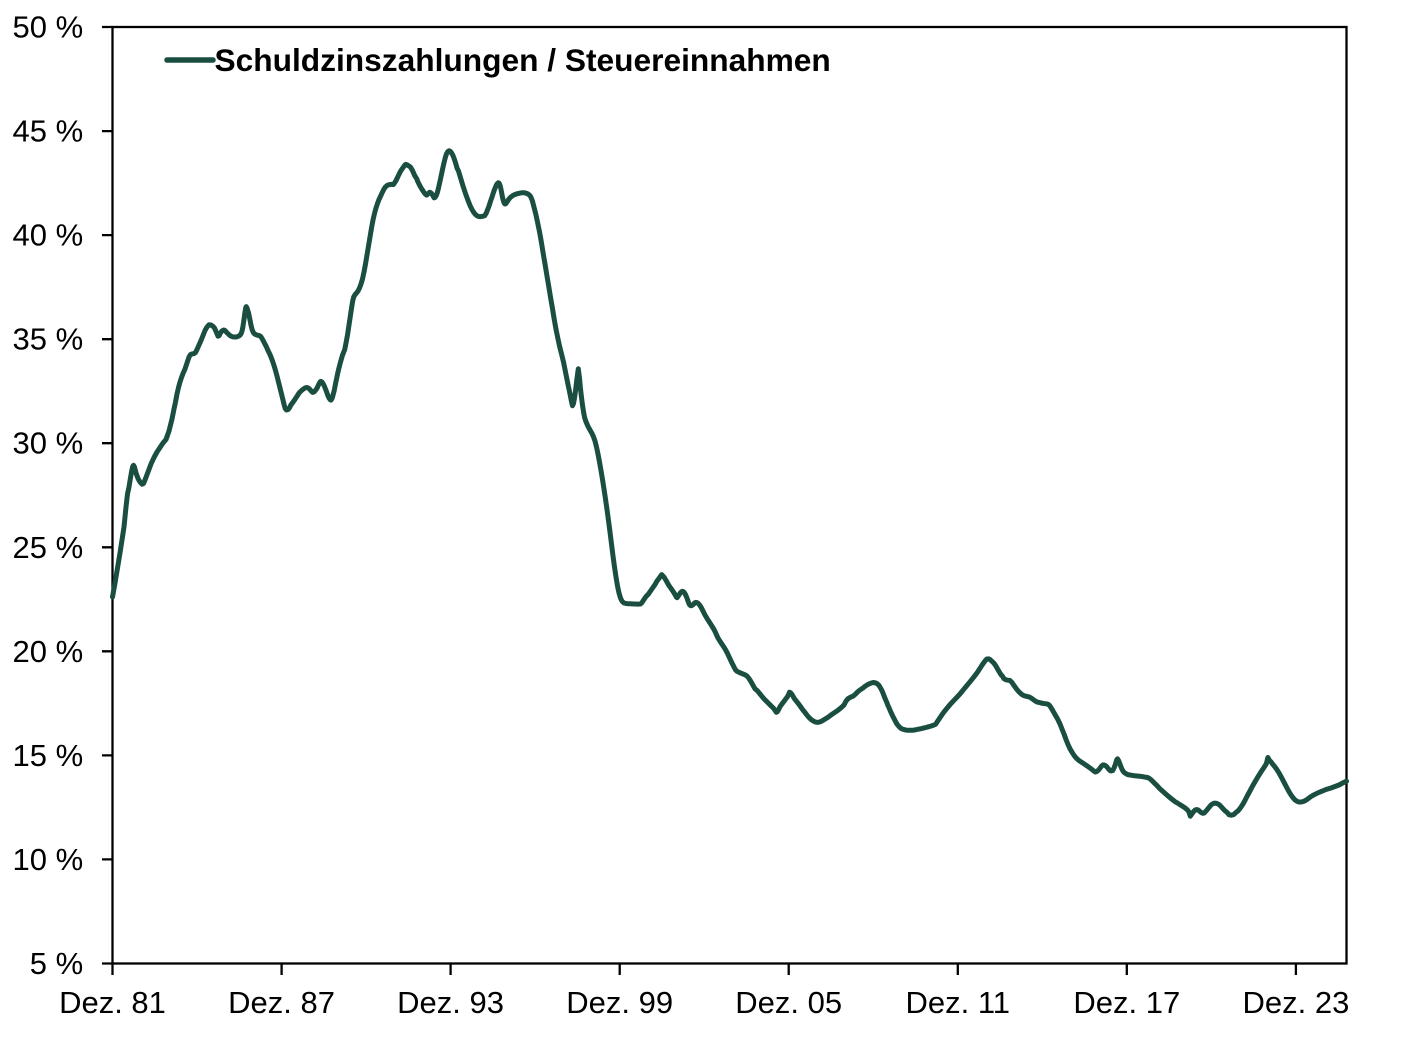  Describe the element at coordinates (56, 963) in the screenshot. I see `svg-text: 5 %` at that location.